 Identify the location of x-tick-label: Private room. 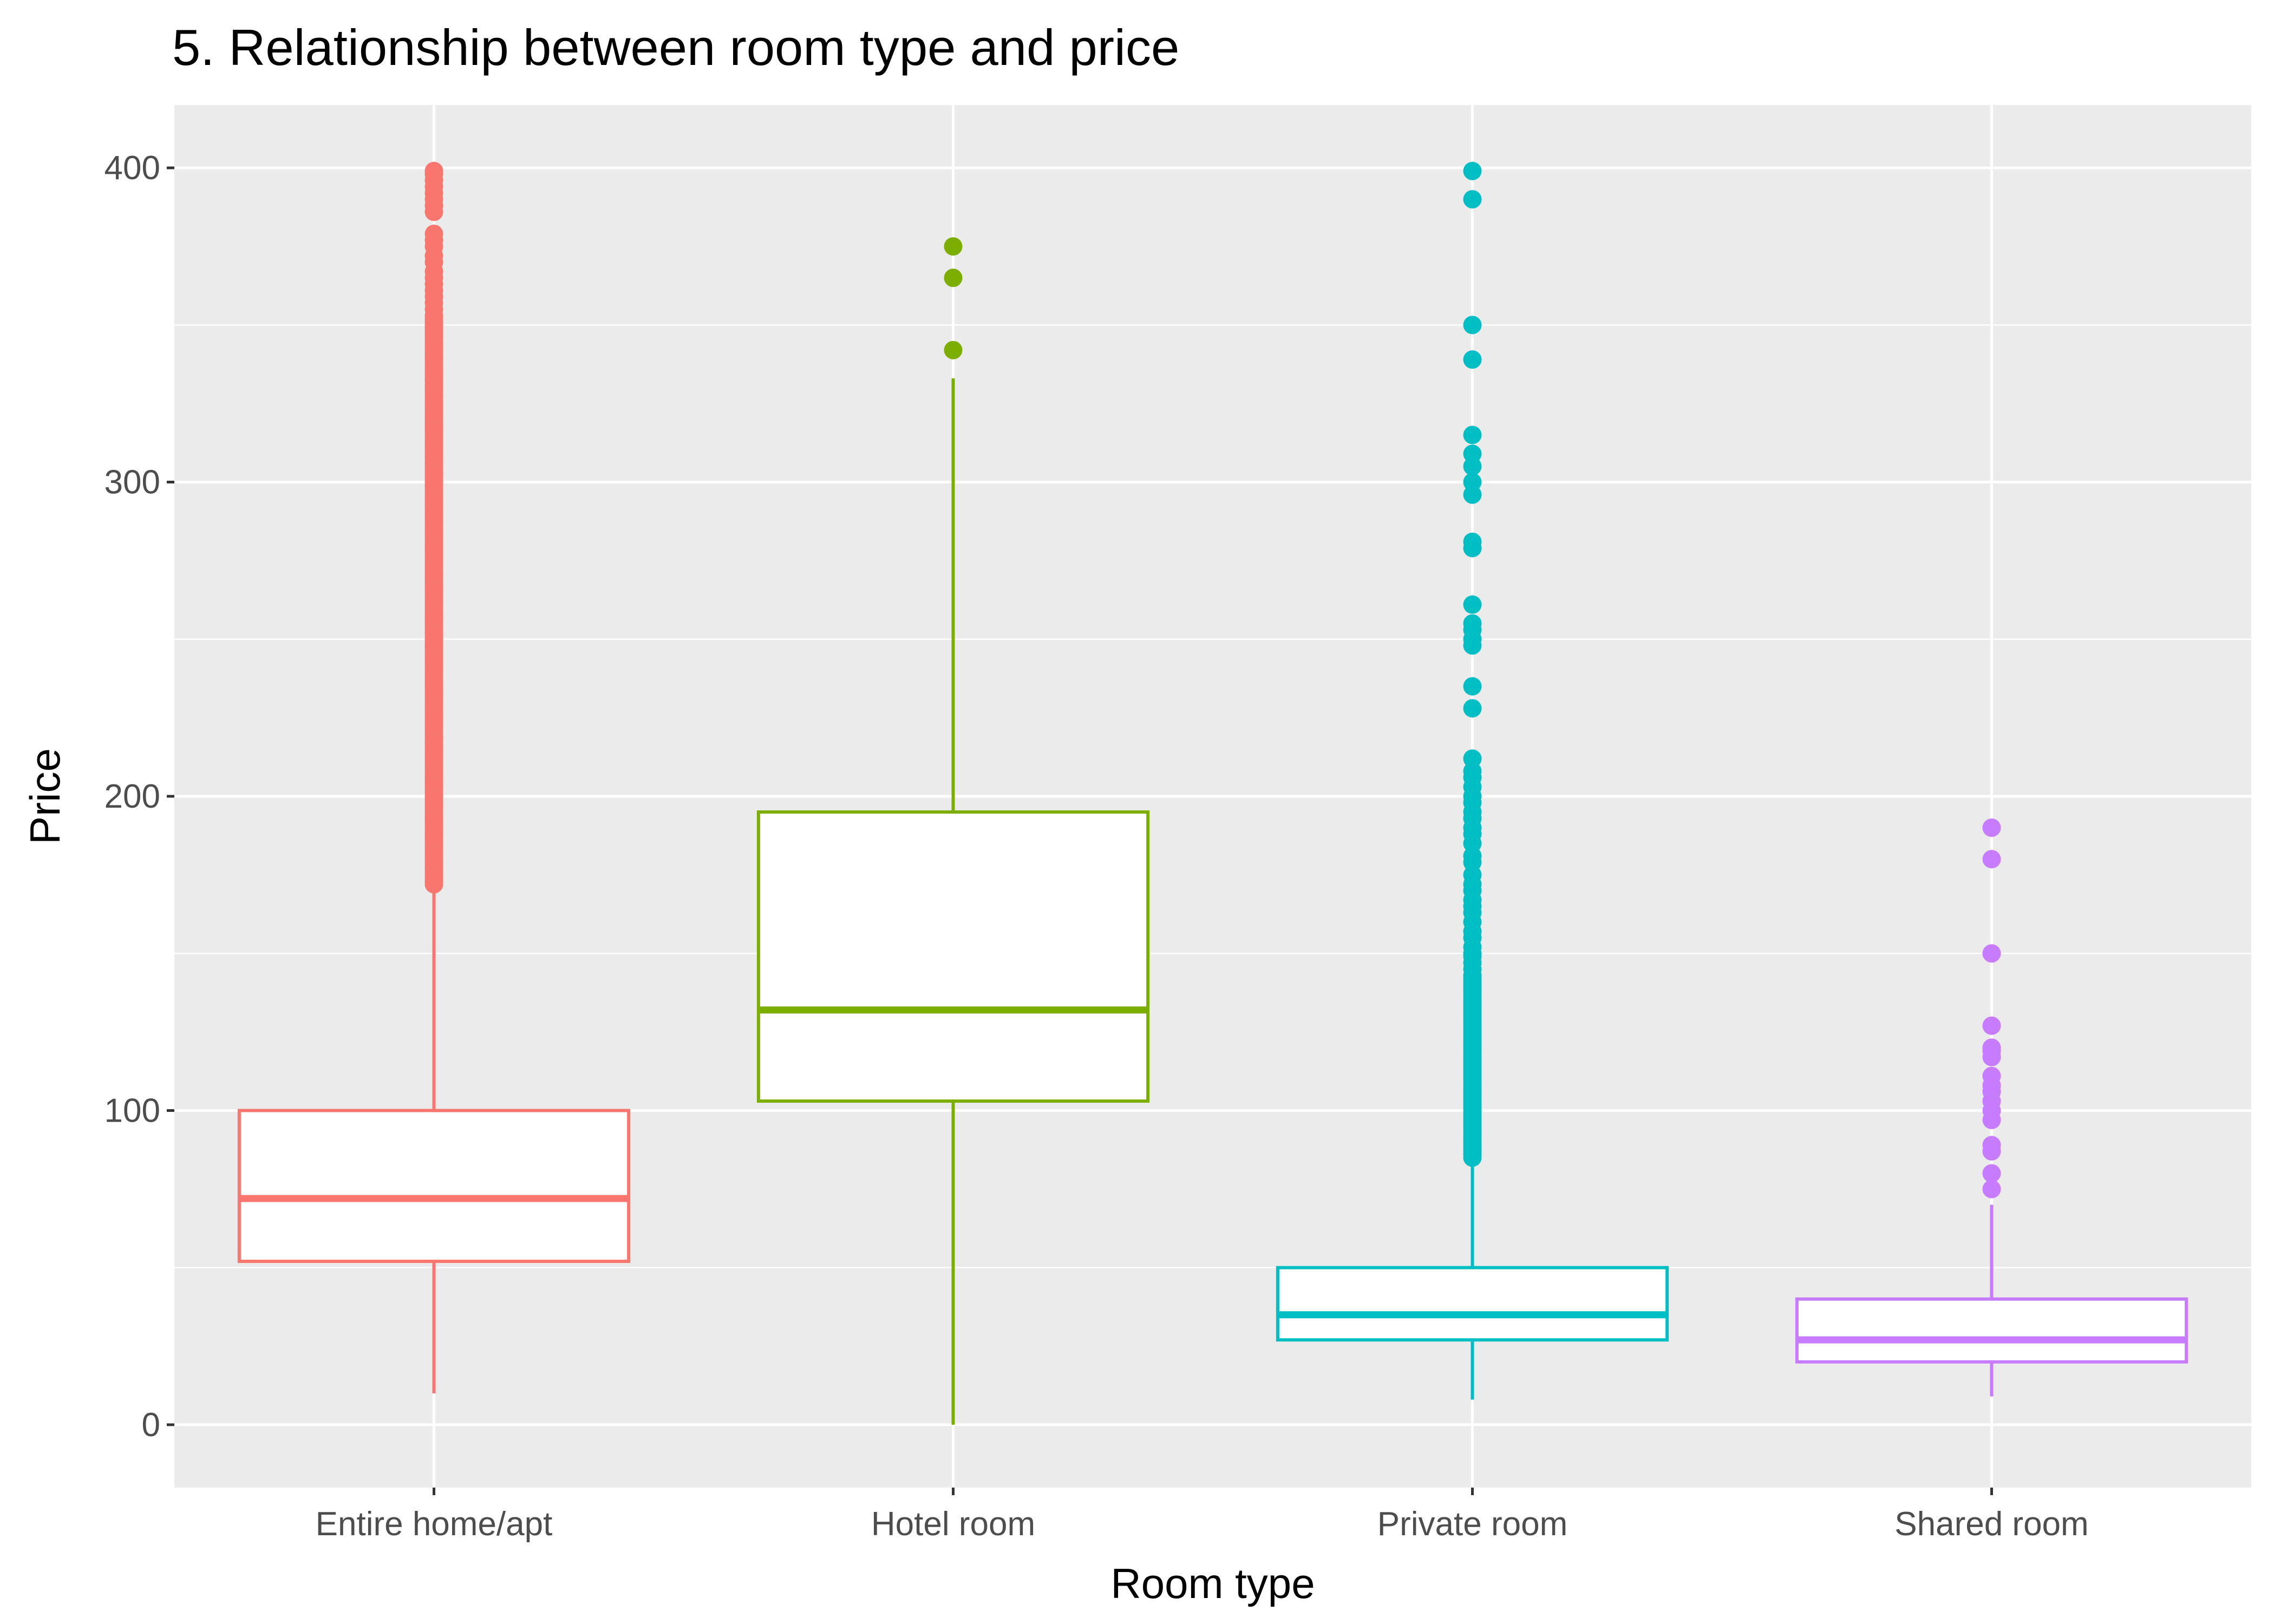
(1472, 1524).